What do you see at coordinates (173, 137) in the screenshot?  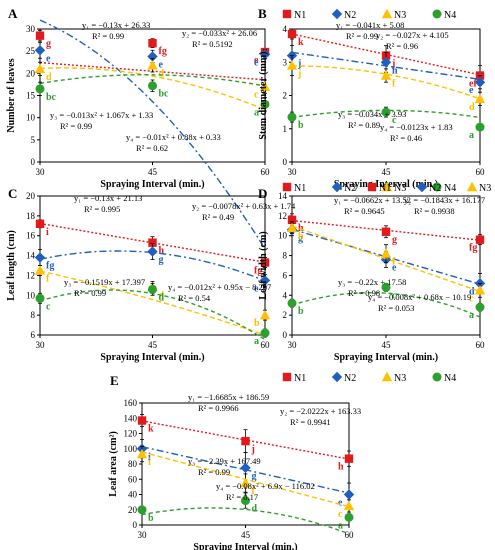 I see `equation-text: y₄ = −0.01x² + 0.88x + 0.33` at bounding box center [173, 137].